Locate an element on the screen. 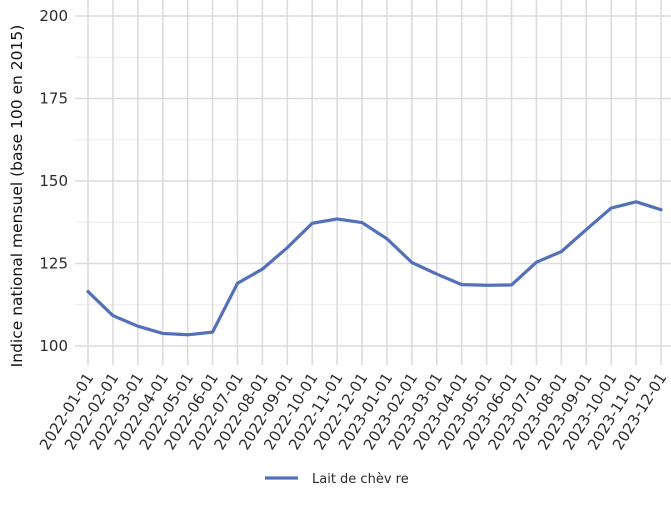 Image resolution: width=671 pixels, height=513 pixels. y-tick-label: 200 is located at coordinates (53, 16).